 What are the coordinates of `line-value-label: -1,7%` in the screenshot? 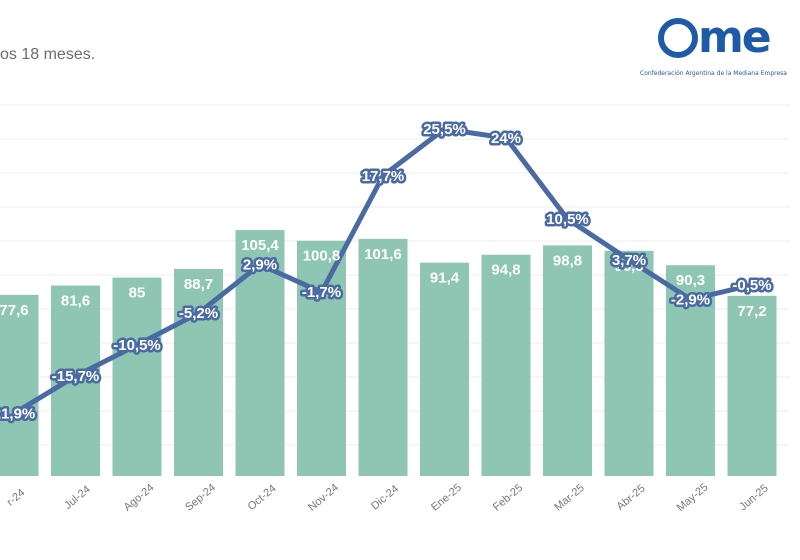 It's located at (321, 292).